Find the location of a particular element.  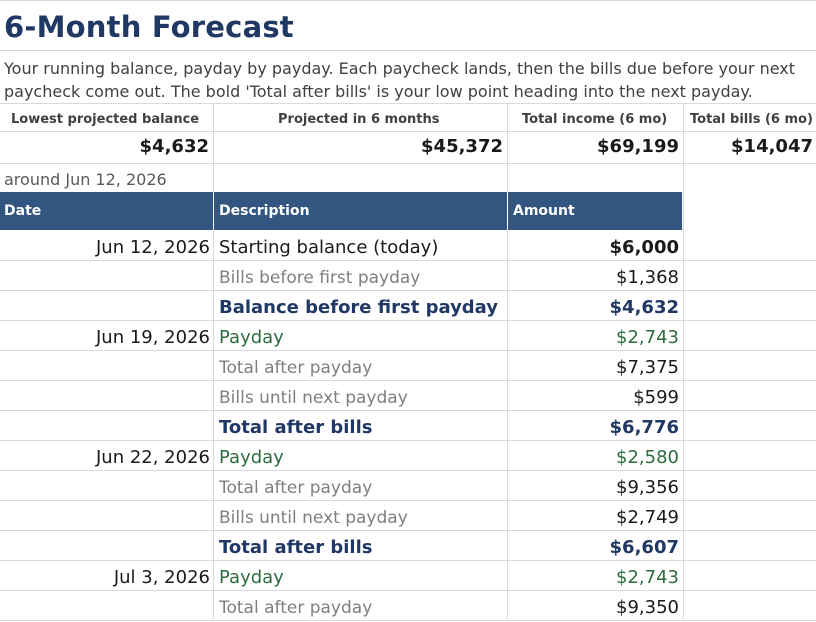

summary-label-bills: Total bills (6 mo) is located at coordinates (751, 119).